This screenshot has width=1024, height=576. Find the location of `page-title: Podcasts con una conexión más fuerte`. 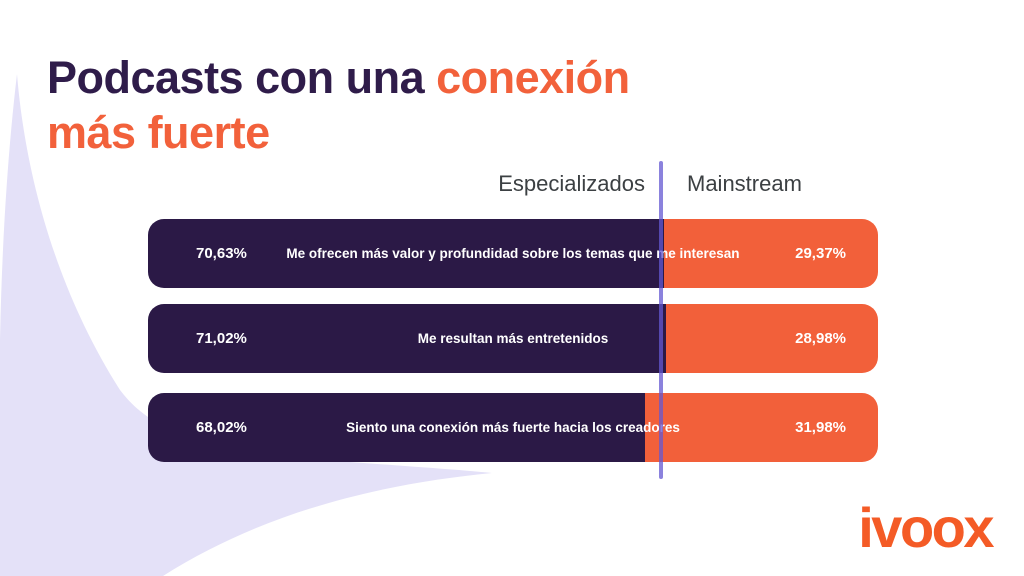

page-title: Podcasts con una conexión más fuerte is located at coordinates (437, 105).